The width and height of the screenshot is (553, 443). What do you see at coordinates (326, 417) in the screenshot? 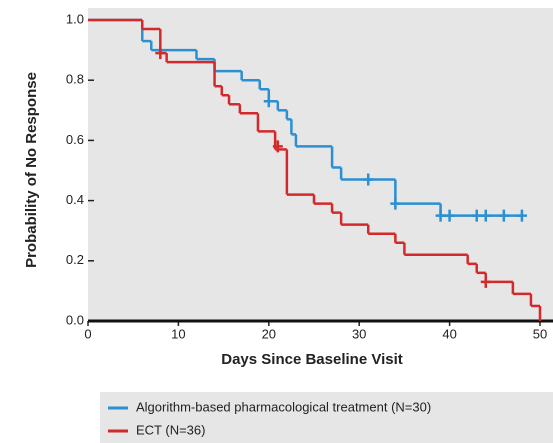
I see `legend-background` at bounding box center [326, 417].